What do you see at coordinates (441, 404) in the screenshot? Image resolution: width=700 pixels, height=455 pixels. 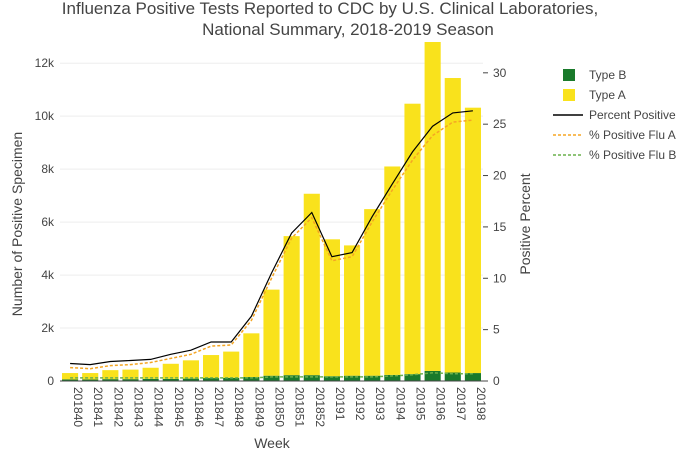 I see `x-tick-label: 20196` at bounding box center [441, 404].